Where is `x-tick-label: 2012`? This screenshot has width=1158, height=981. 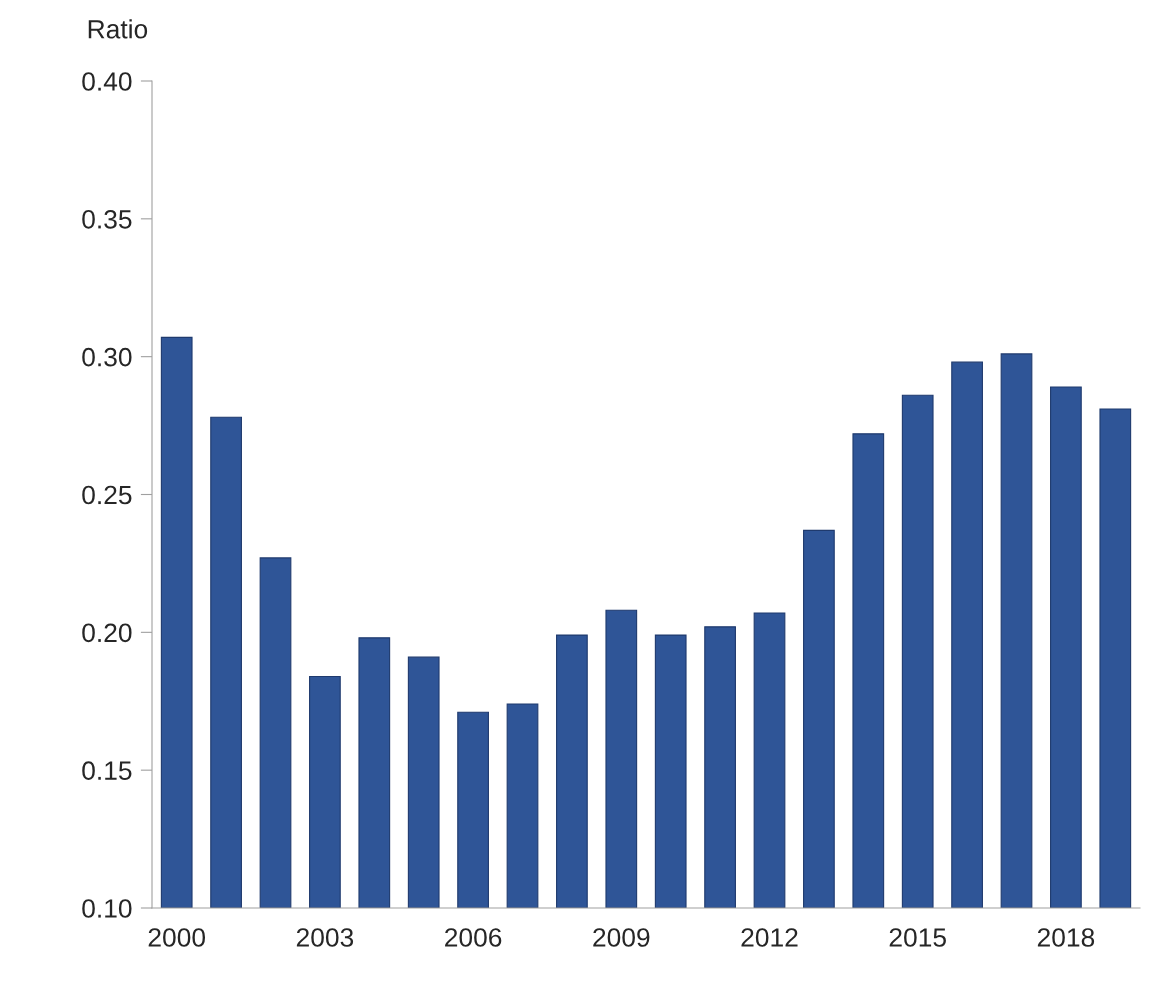
x-tick-label: 2012 is located at coordinates (769, 937).